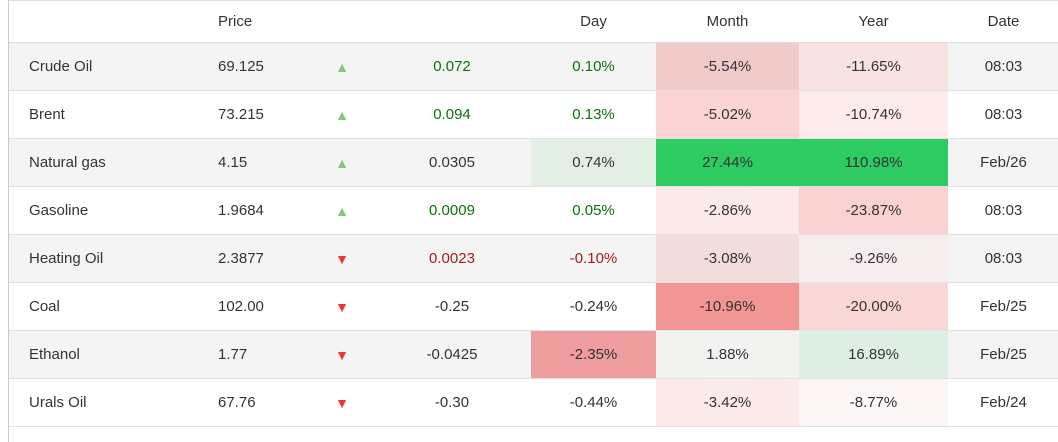  What do you see at coordinates (593, 66) in the screenshot?
I see `day-percent-cell: 0.10%` at bounding box center [593, 66].